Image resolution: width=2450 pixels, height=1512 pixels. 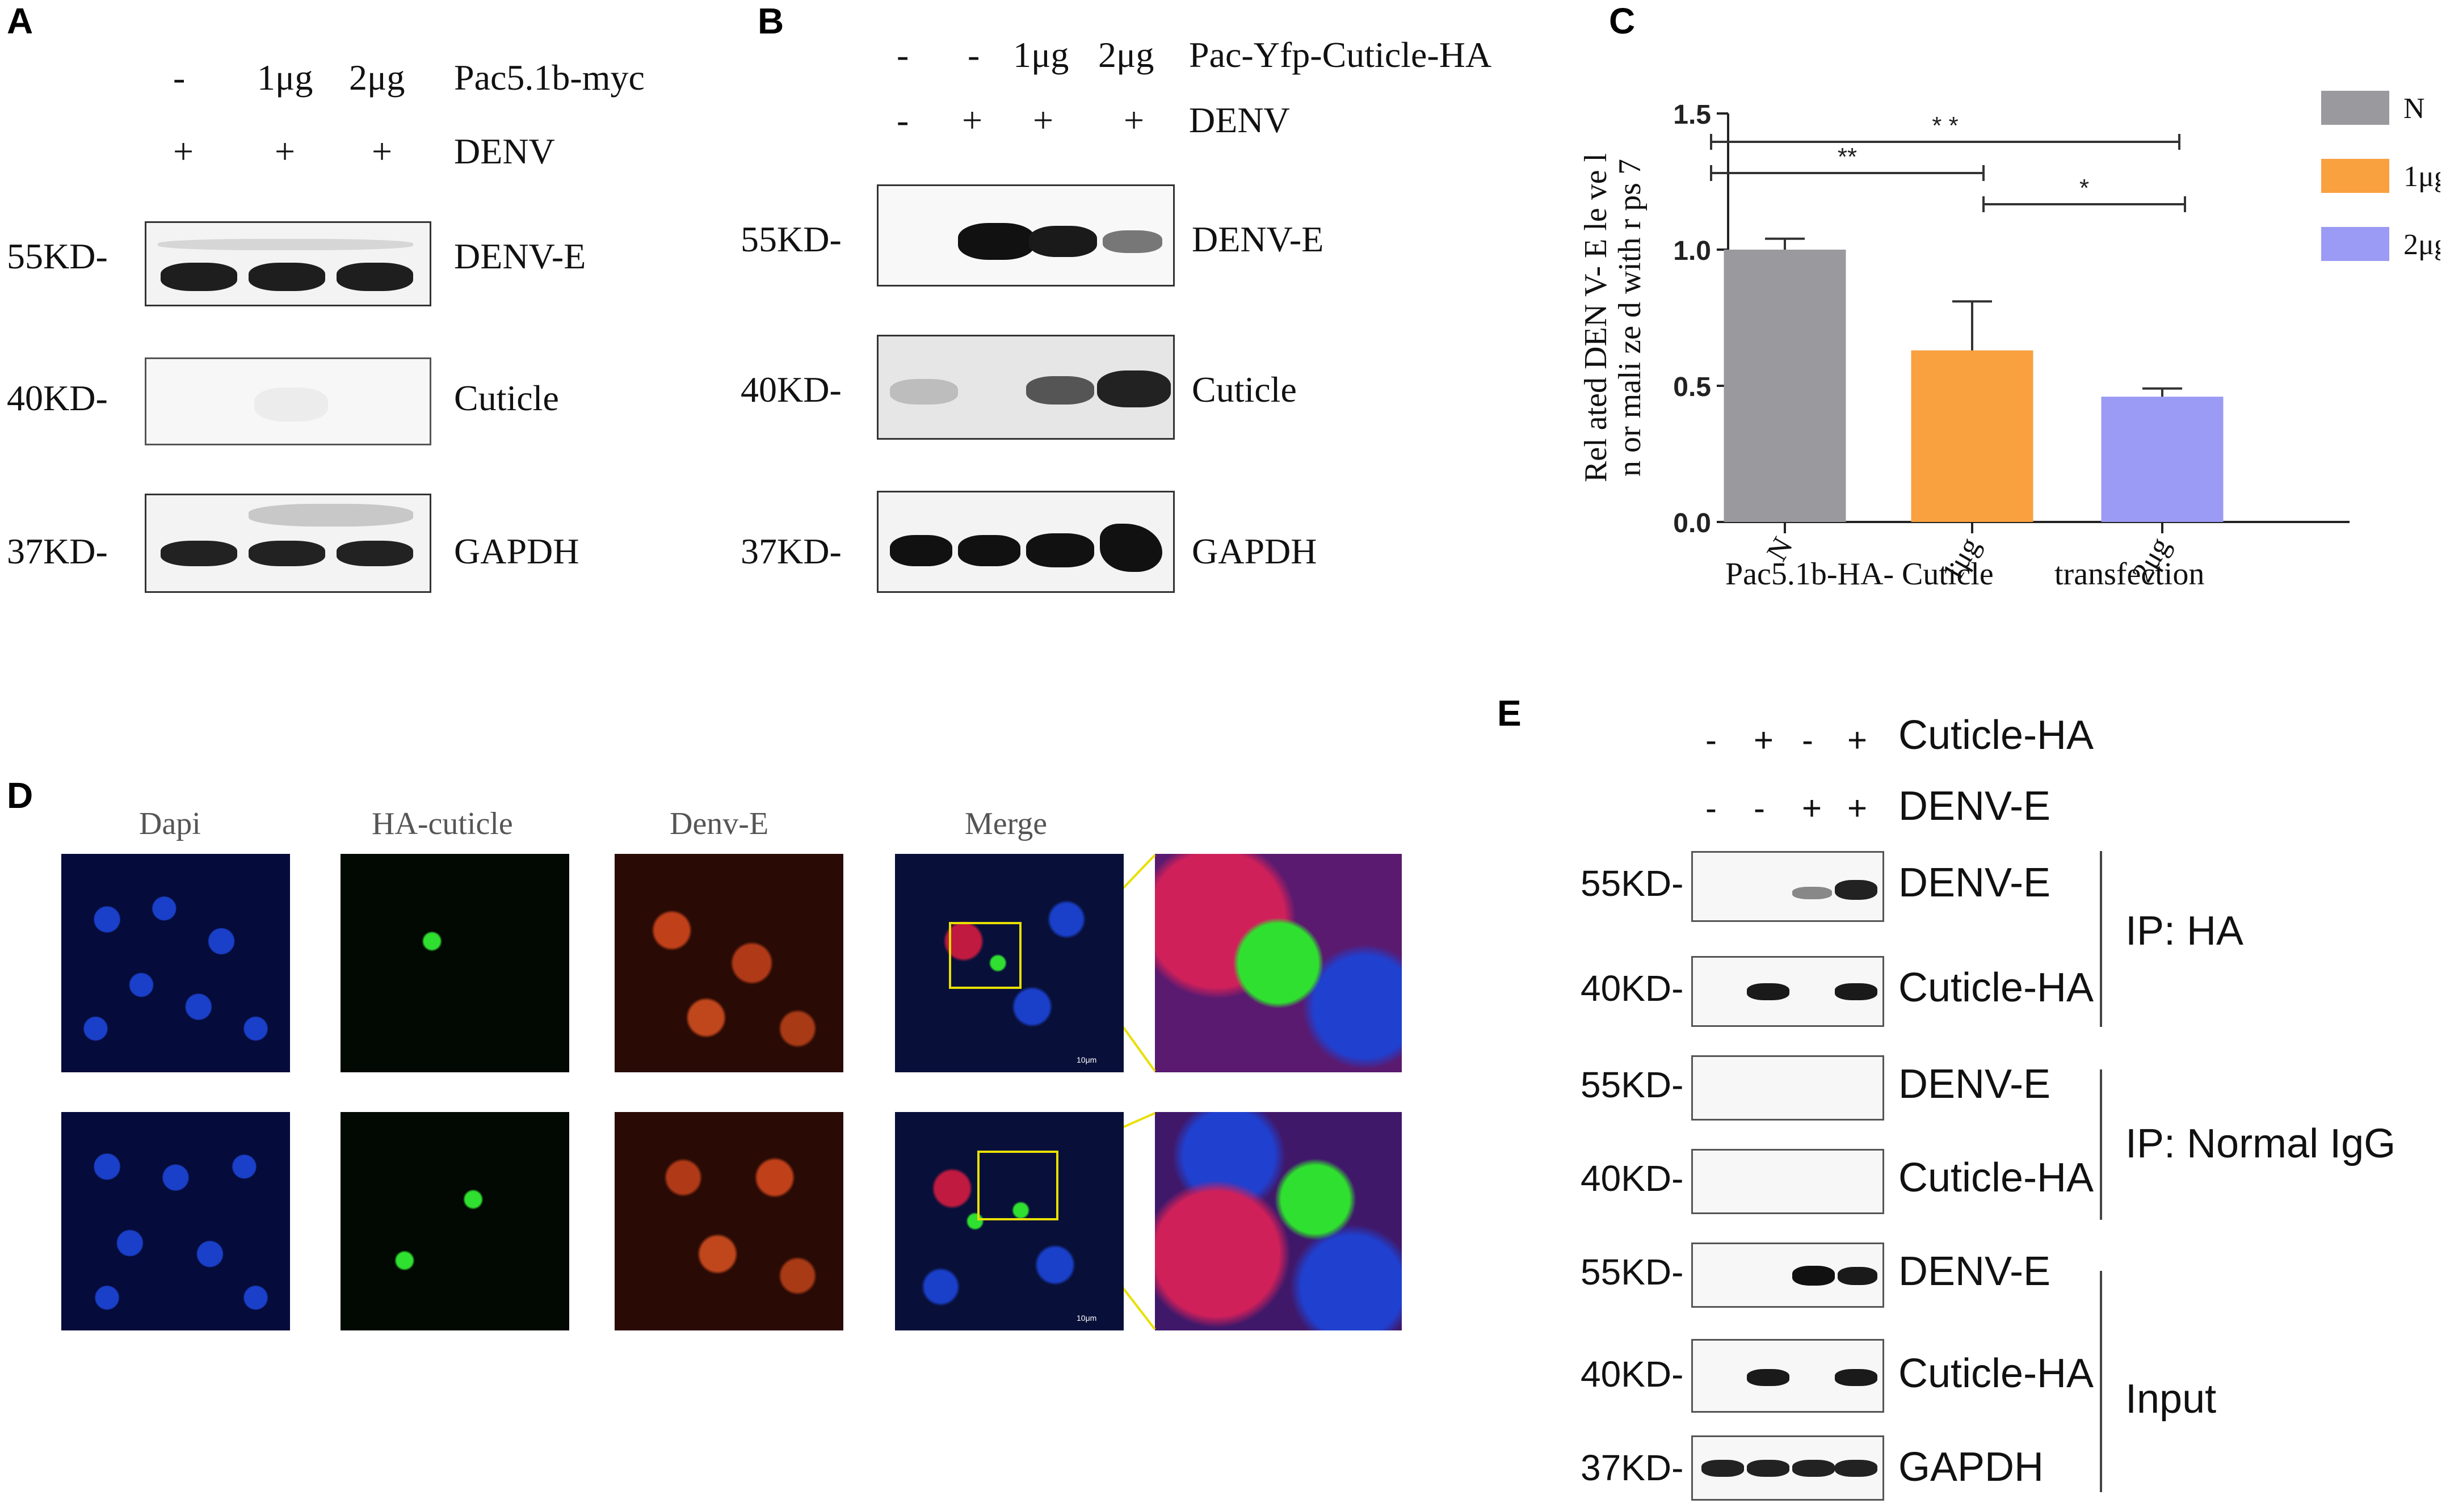 What do you see at coordinates (1632, 1085) in the screenshot?
I see `panel-e-marker-3: 55KD-` at bounding box center [1632, 1085].